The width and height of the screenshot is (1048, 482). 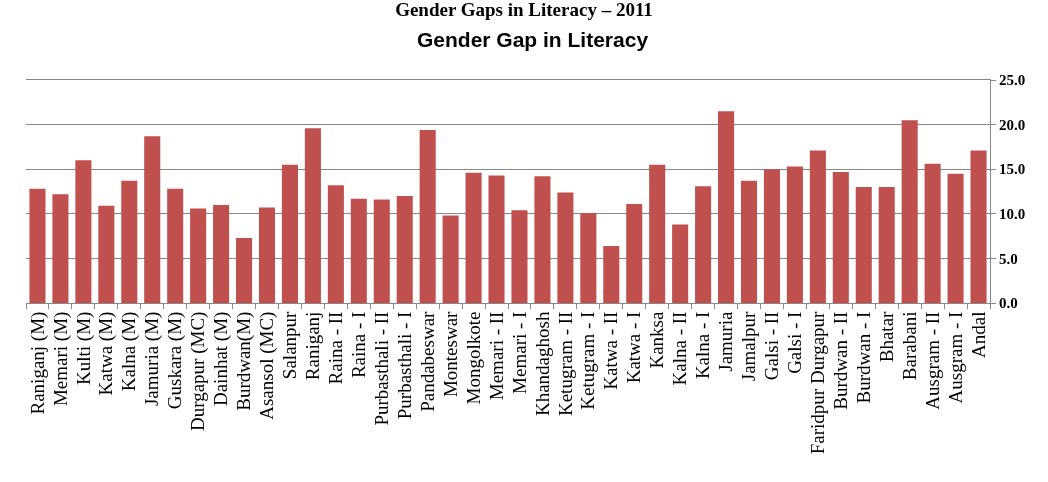 What do you see at coordinates (703, 345) in the screenshot?
I see `x-tick-label: Kalna - I` at bounding box center [703, 345].